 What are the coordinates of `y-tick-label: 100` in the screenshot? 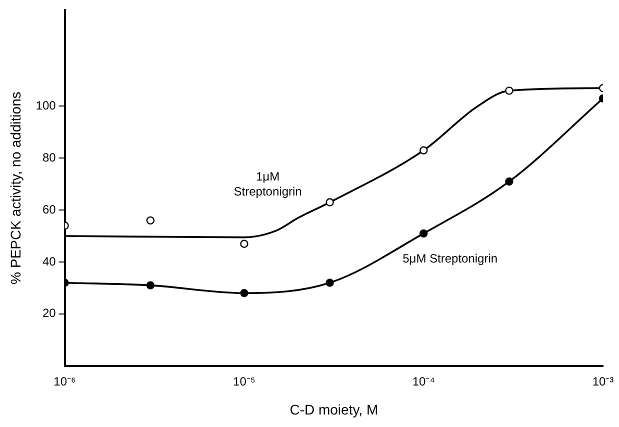 It's located at (46, 105).